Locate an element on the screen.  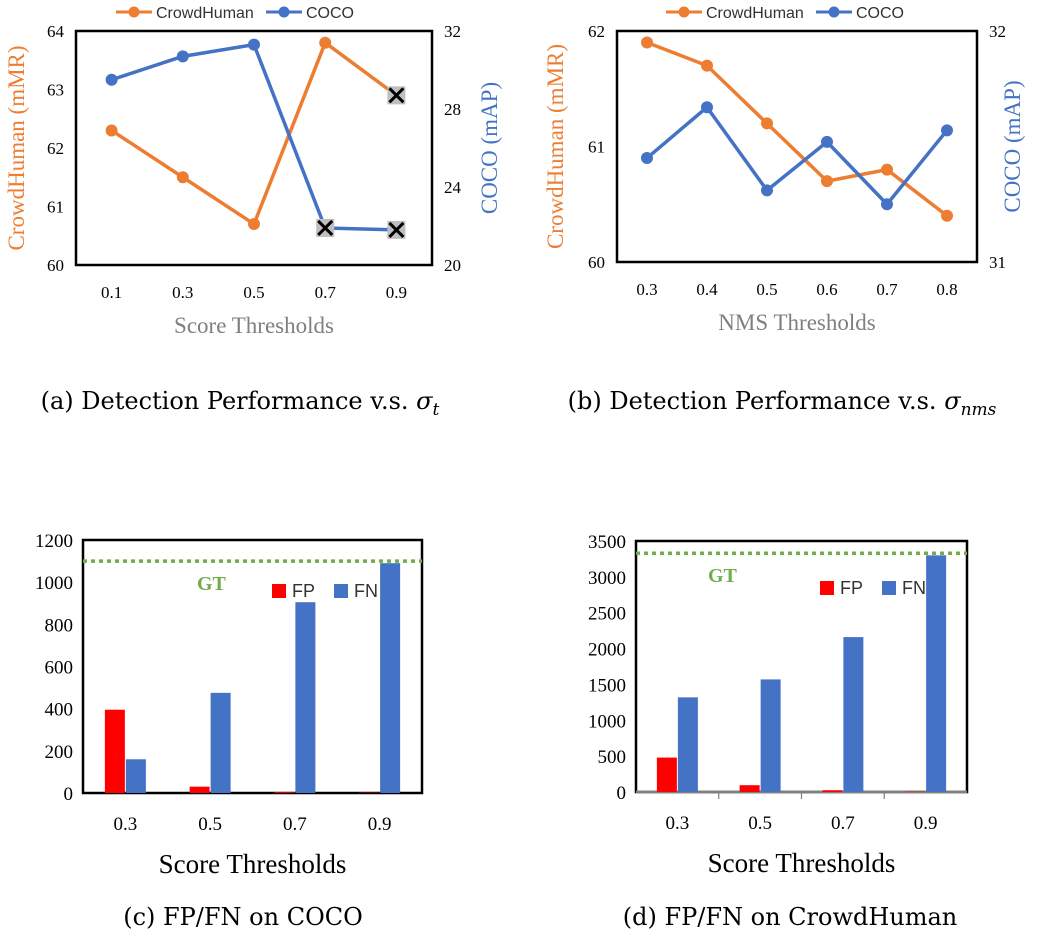
chart-d-legend-label-fp: FP is located at coordinates (851, 588).